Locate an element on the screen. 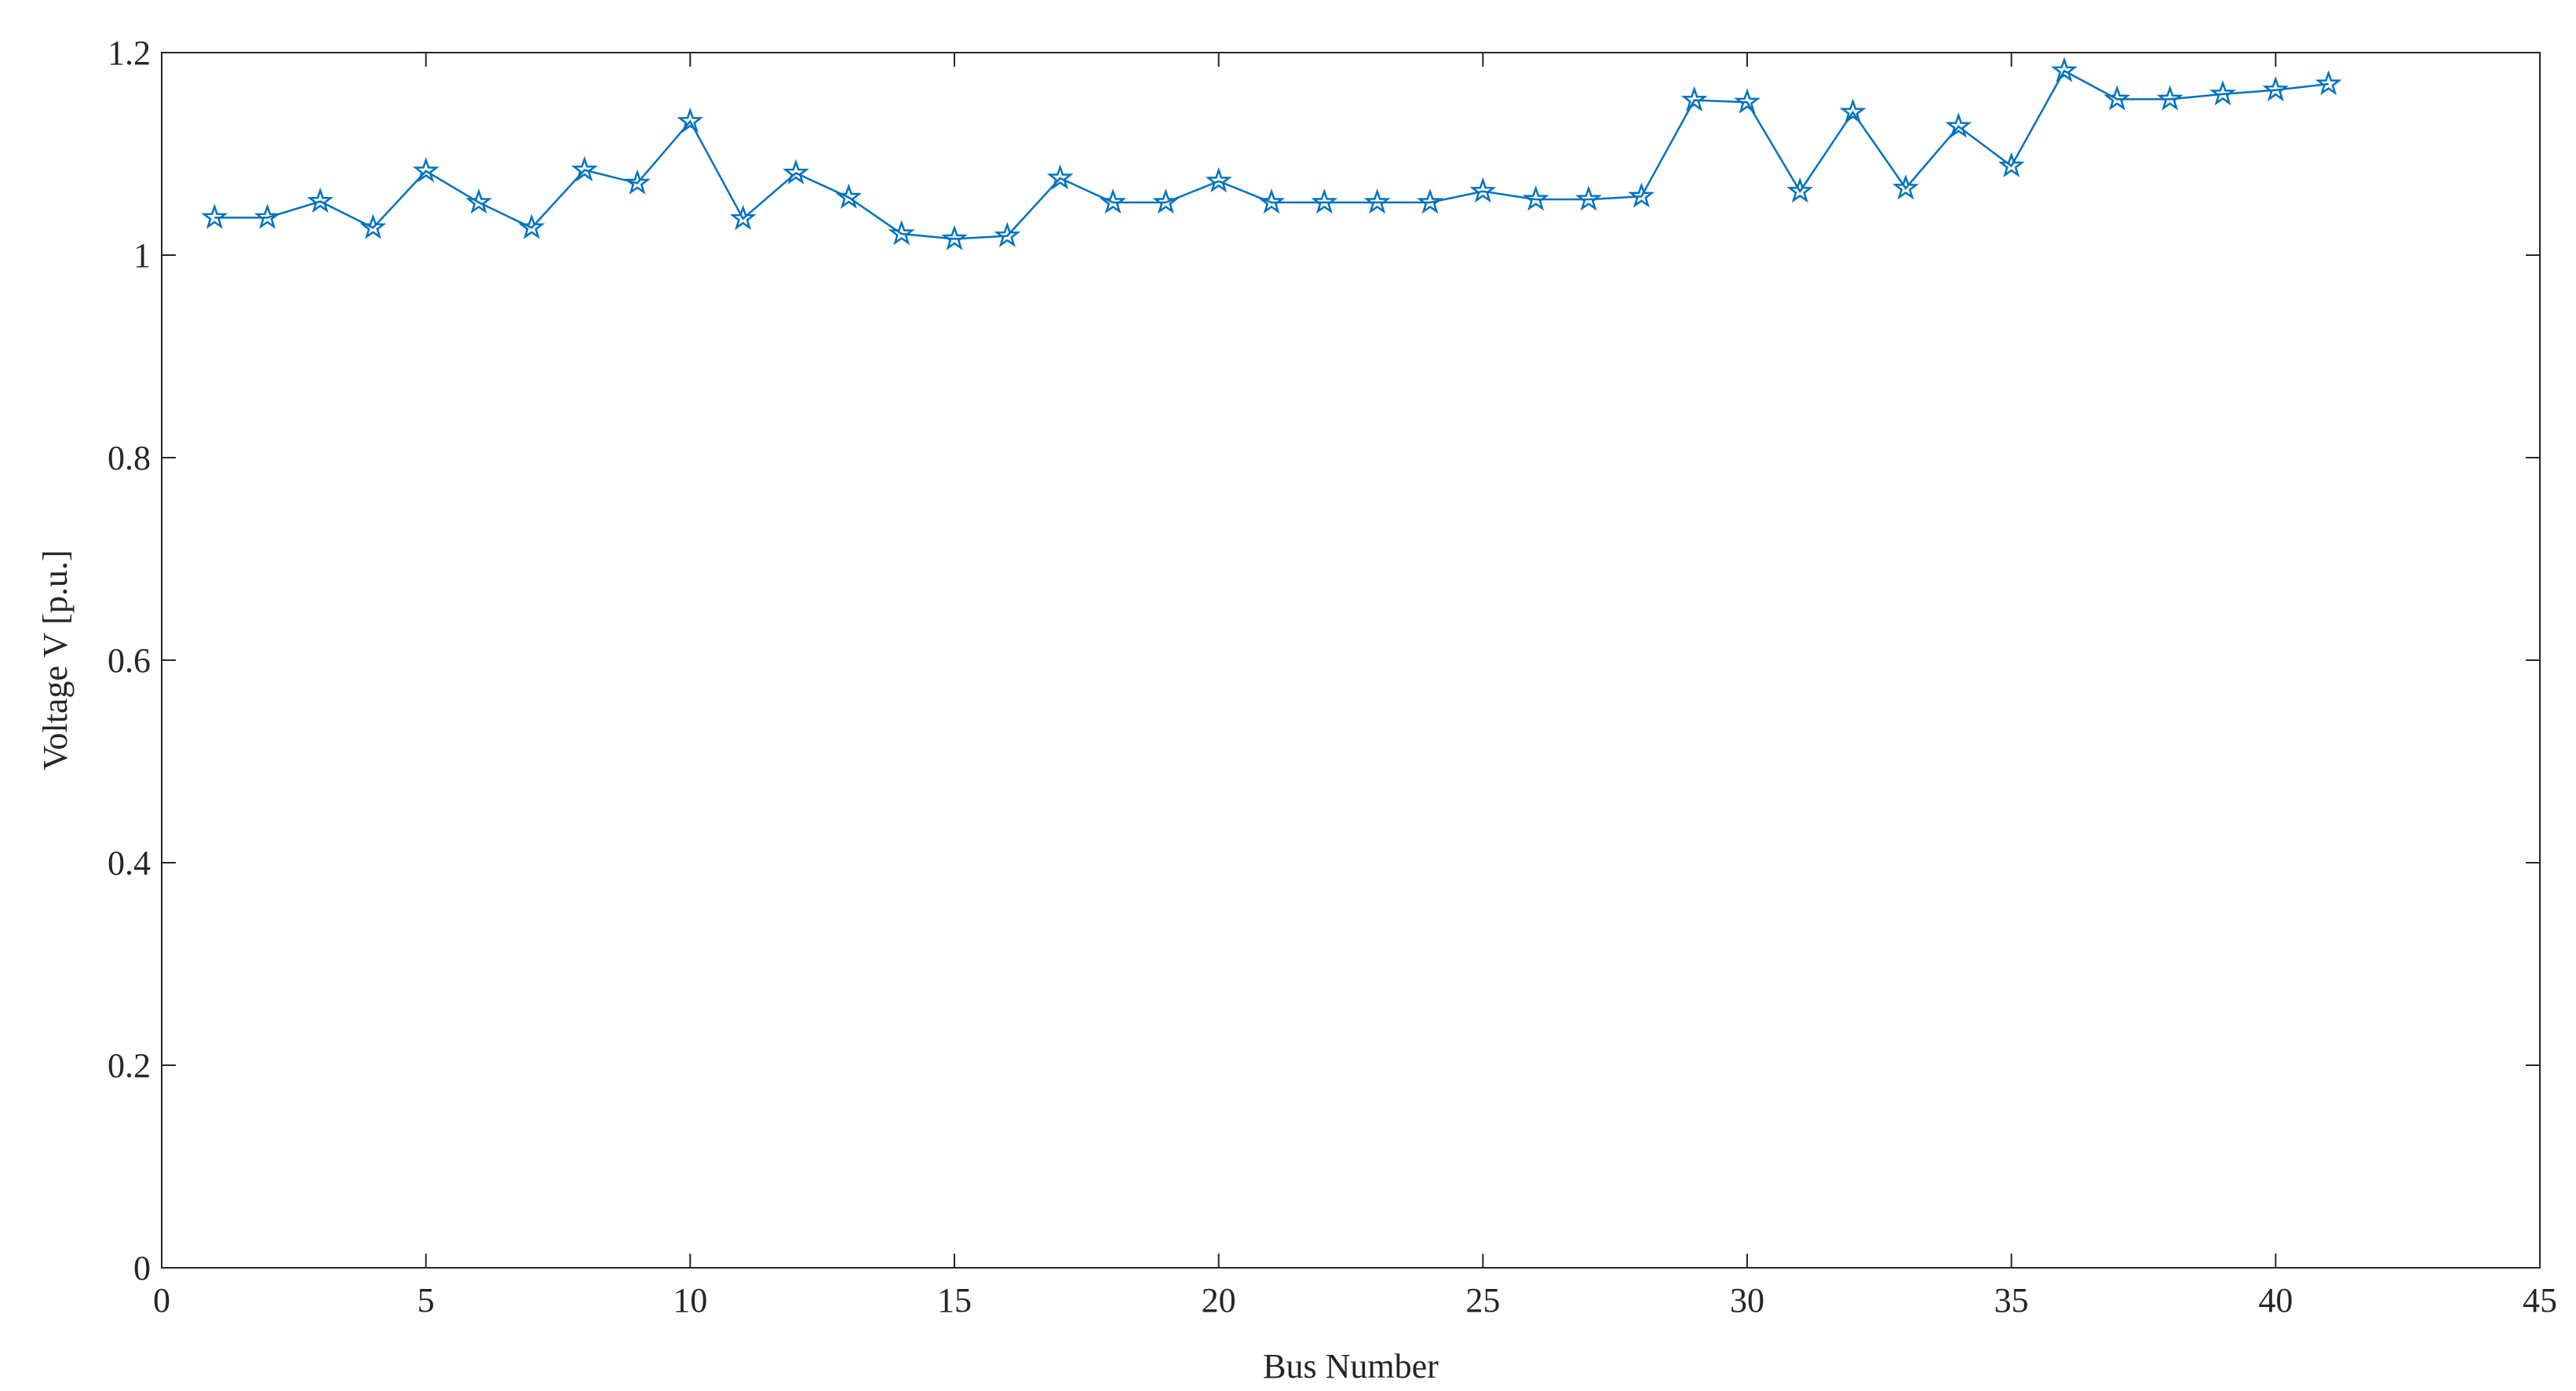  y-tick-label: 0.6 is located at coordinates (129, 660).